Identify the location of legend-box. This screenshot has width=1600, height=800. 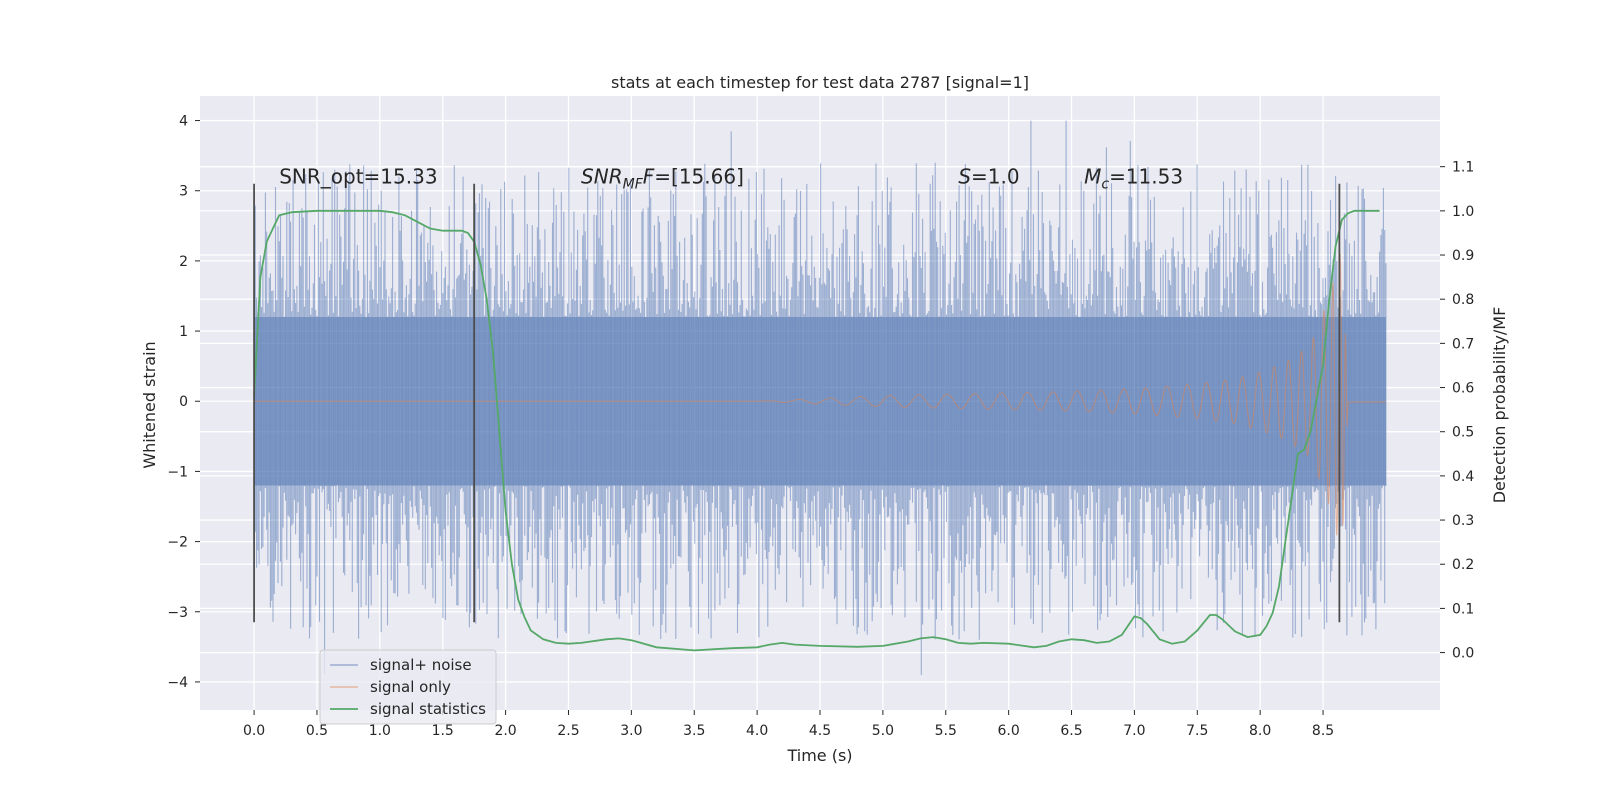
(408, 687).